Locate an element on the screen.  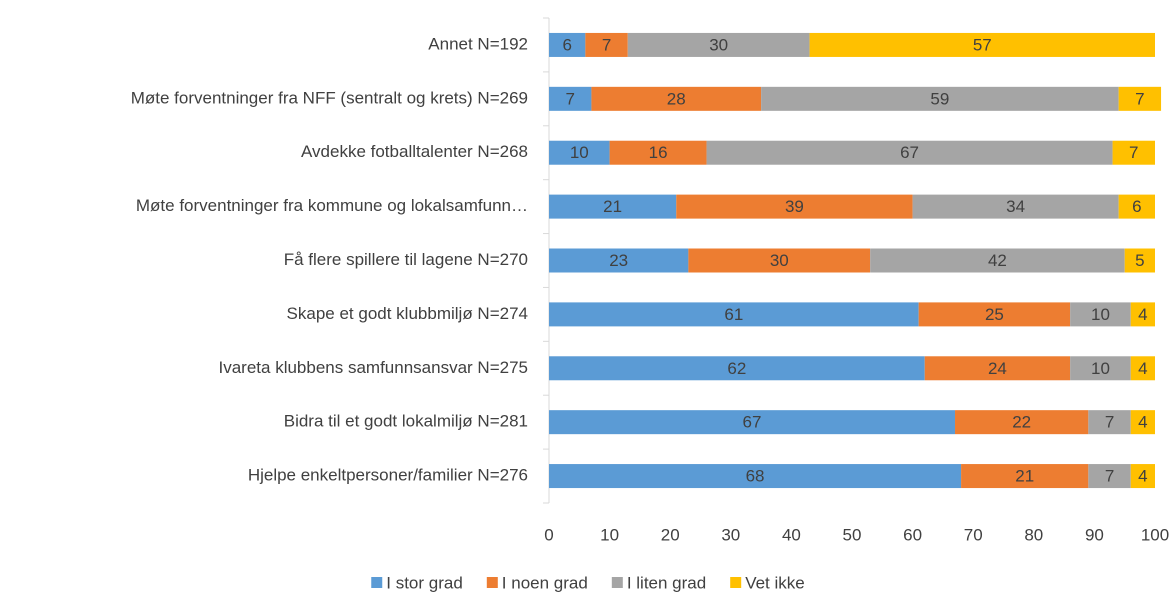
x-tick-label: 80 is located at coordinates (1033, 534).